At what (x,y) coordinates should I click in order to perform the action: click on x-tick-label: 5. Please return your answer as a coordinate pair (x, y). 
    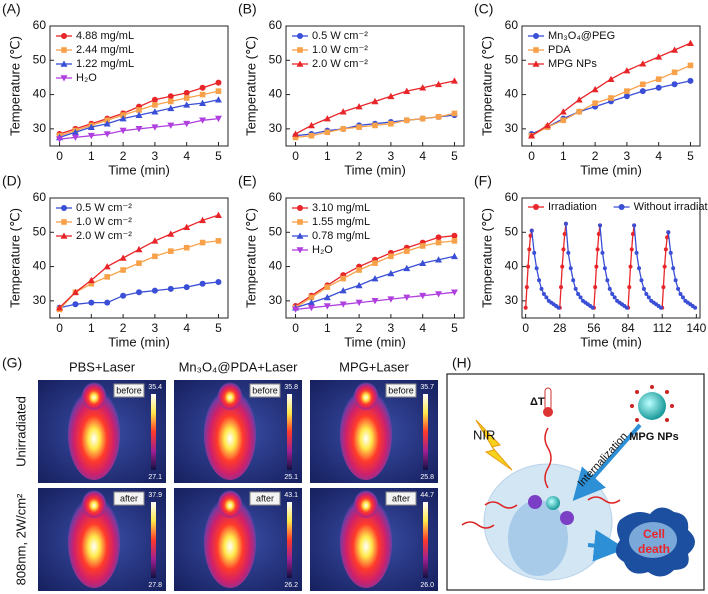
    Looking at the image, I should click on (218, 328).